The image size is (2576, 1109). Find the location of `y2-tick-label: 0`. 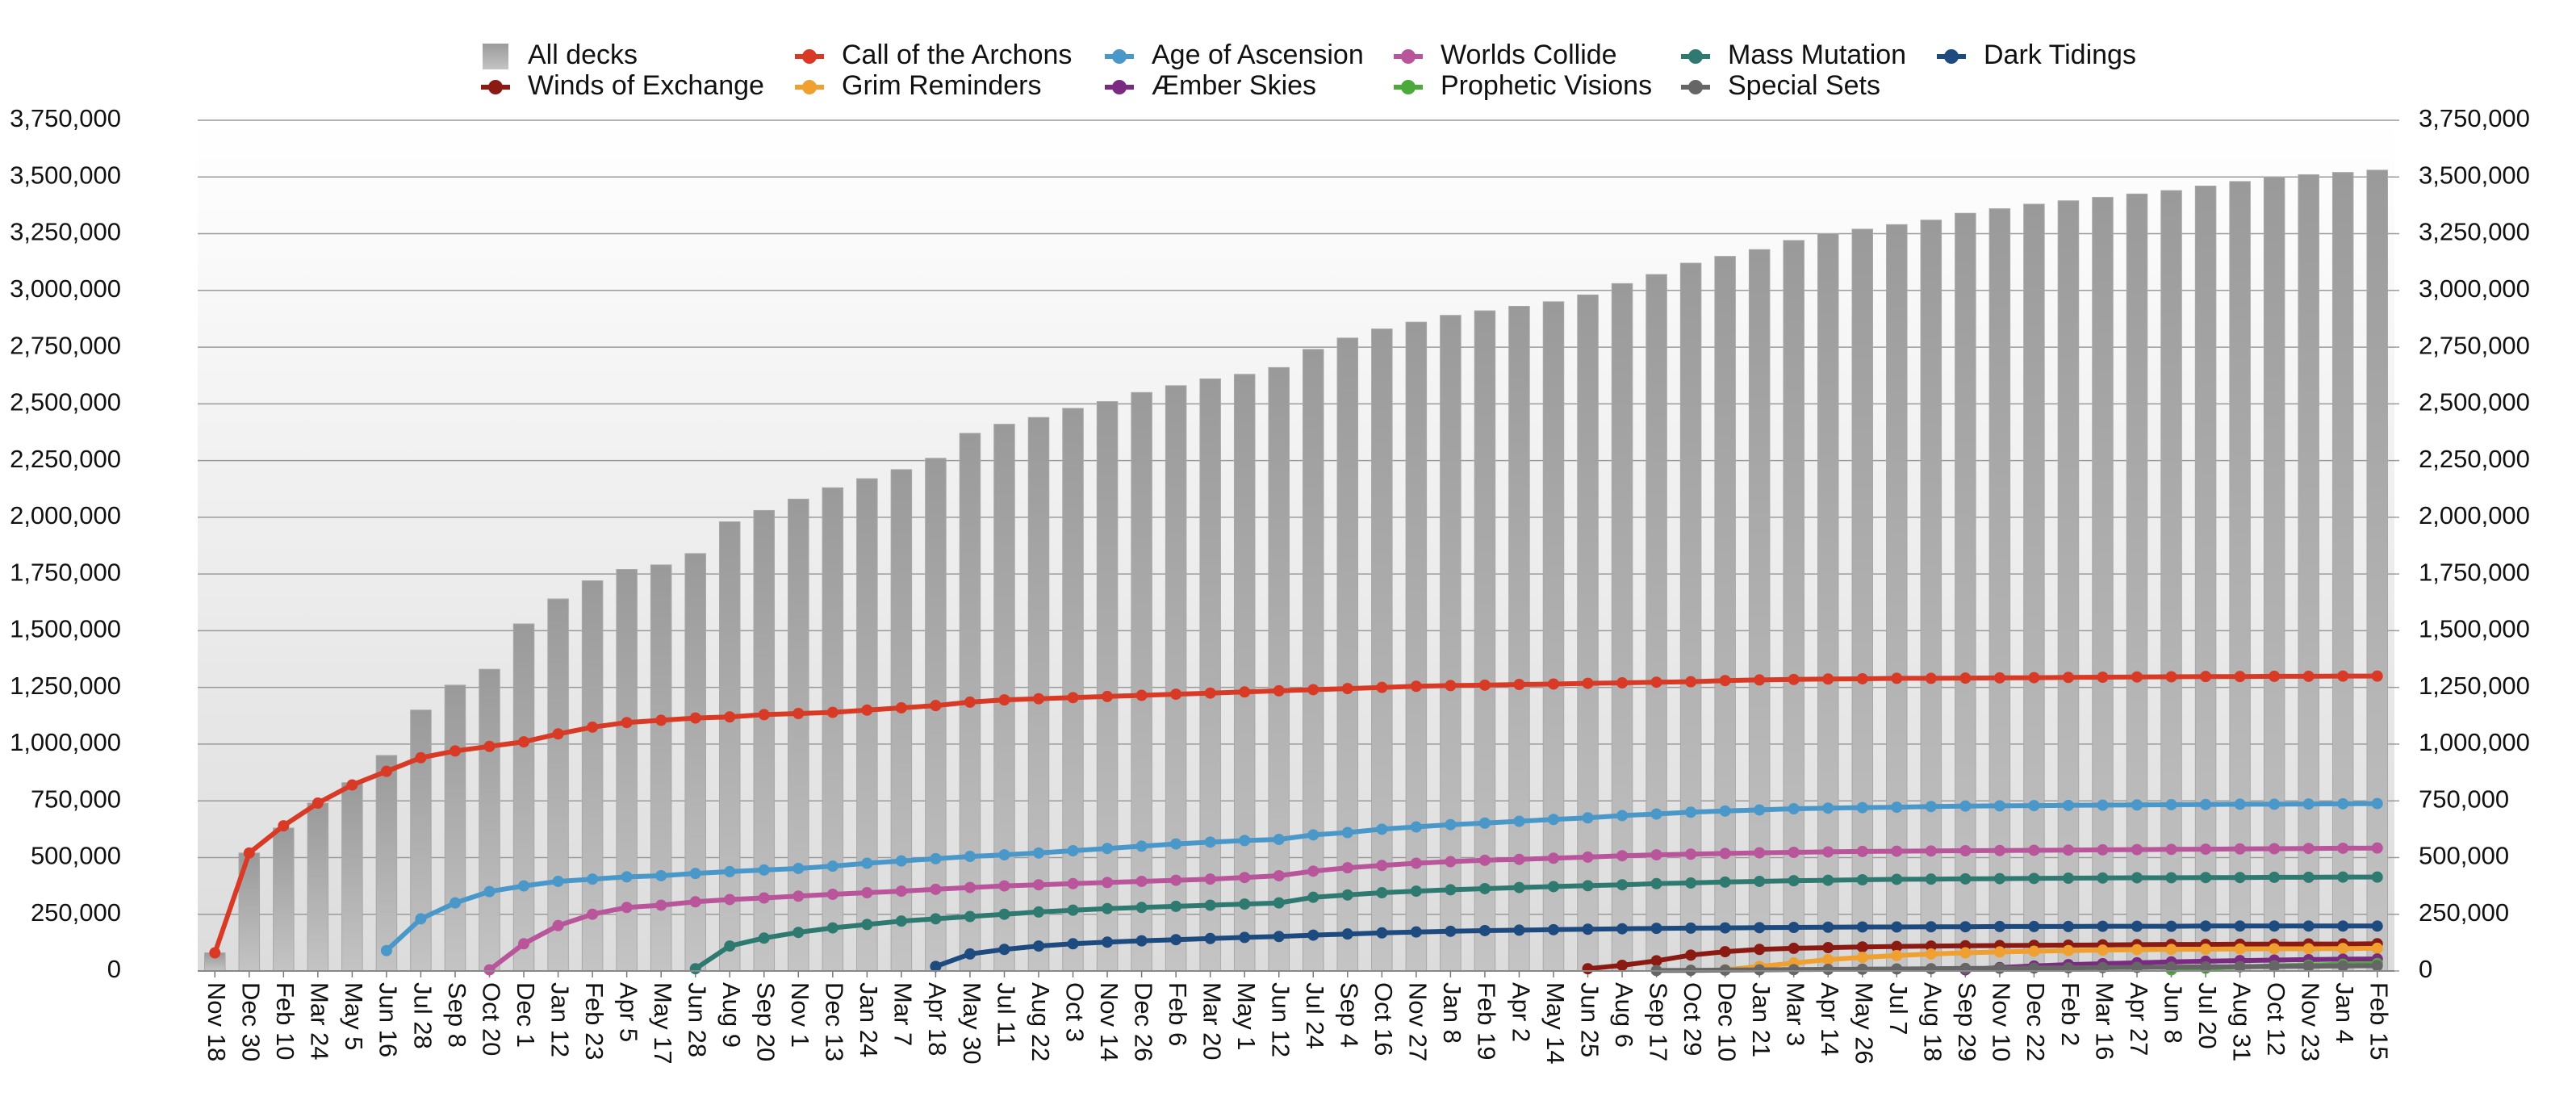

y2-tick-label: 0 is located at coordinates (2425, 969).